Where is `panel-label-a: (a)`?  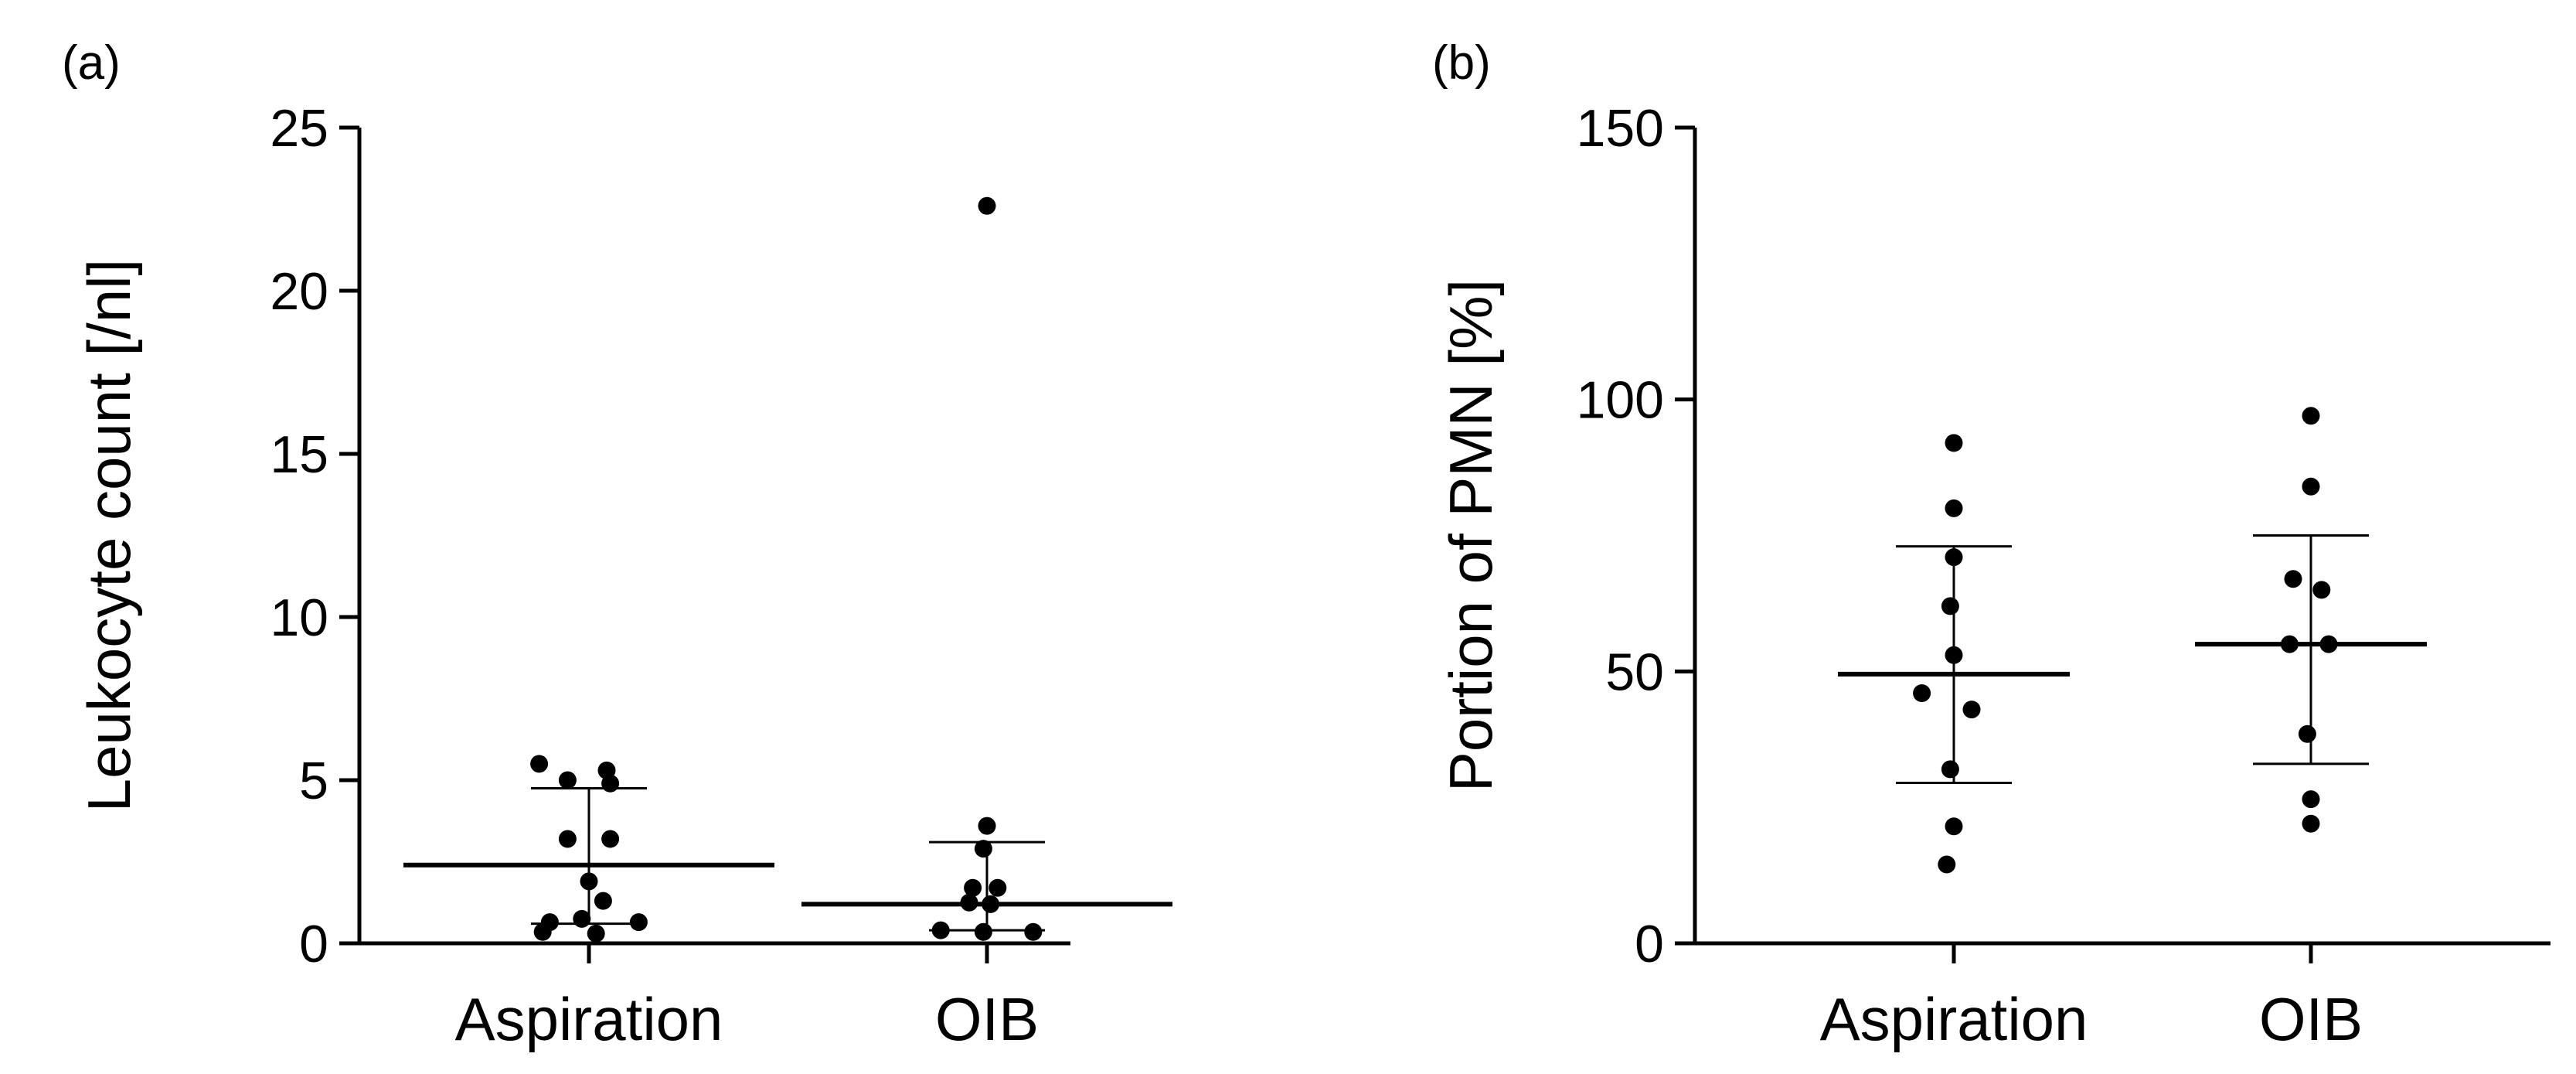 panel-label-a: (a) is located at coordinates (91, 63).